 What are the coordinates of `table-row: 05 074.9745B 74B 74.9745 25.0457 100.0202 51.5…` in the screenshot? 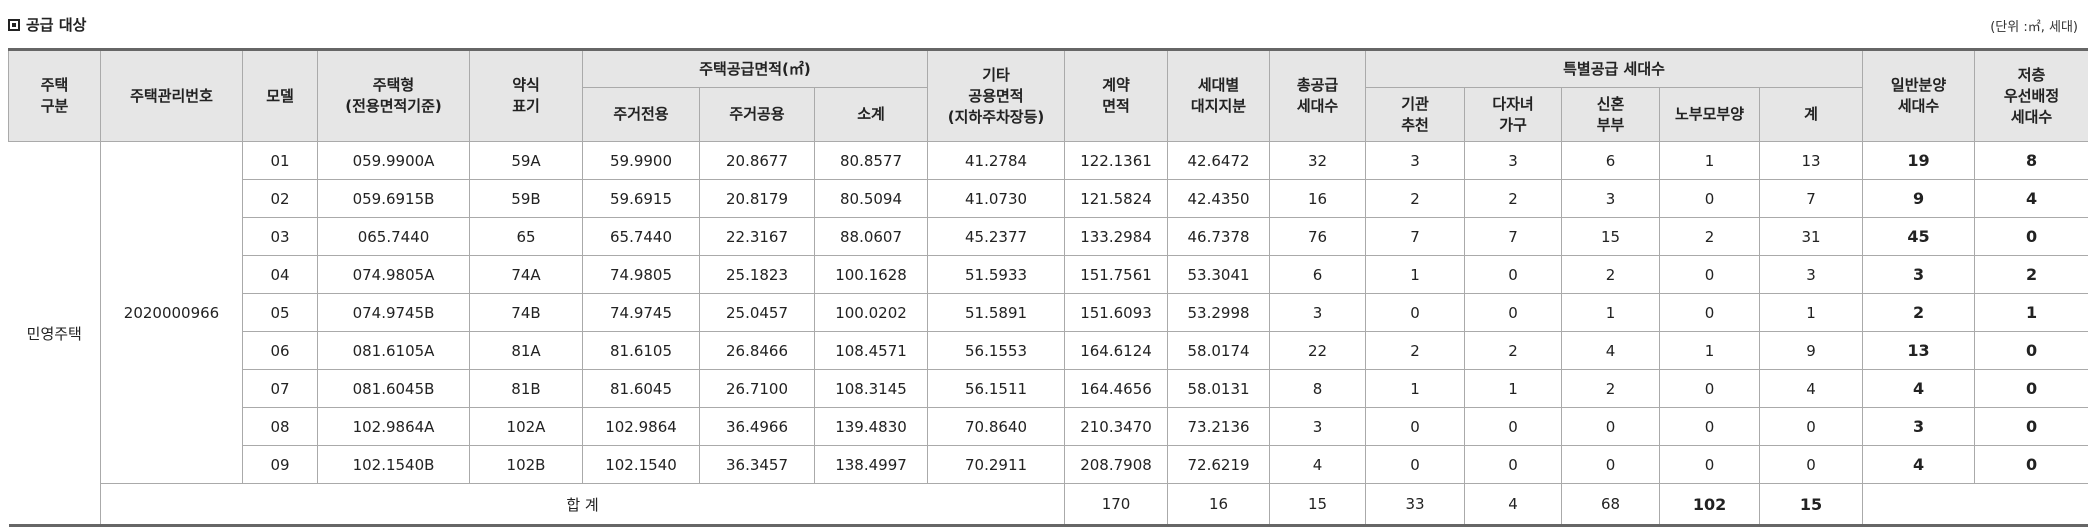 It's located at (1048, 312).